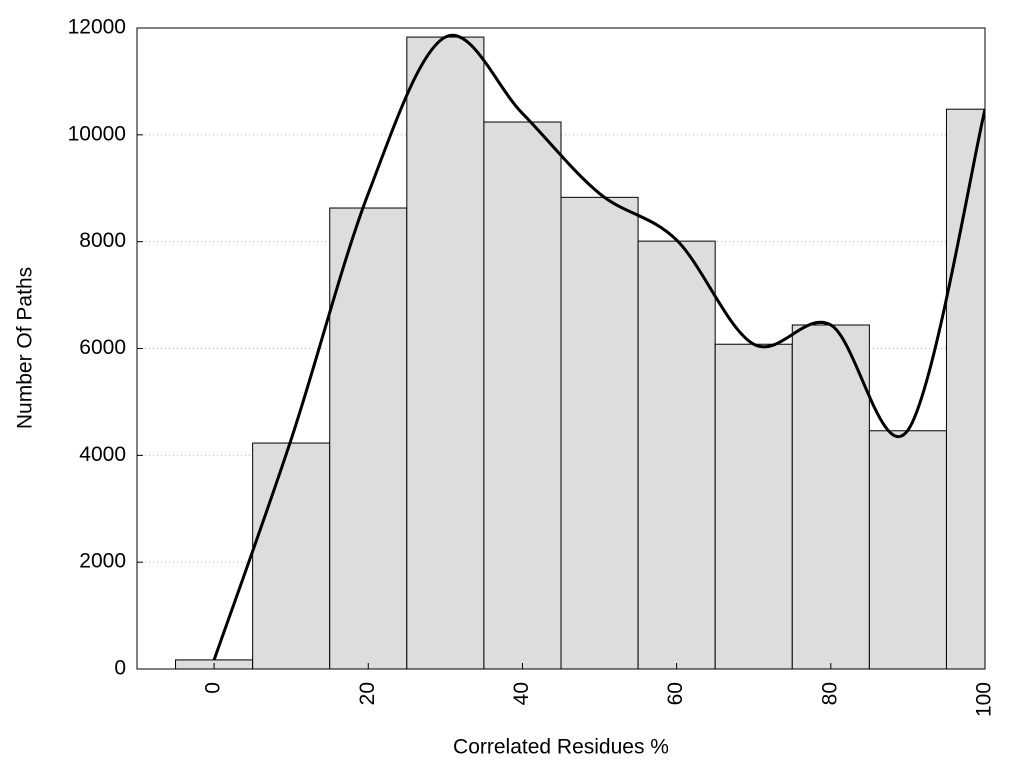  What do you see at coordinates (102, 347) in the screenshot?
I see `y-tick-label: 6000` at bounding box center [102, 347].